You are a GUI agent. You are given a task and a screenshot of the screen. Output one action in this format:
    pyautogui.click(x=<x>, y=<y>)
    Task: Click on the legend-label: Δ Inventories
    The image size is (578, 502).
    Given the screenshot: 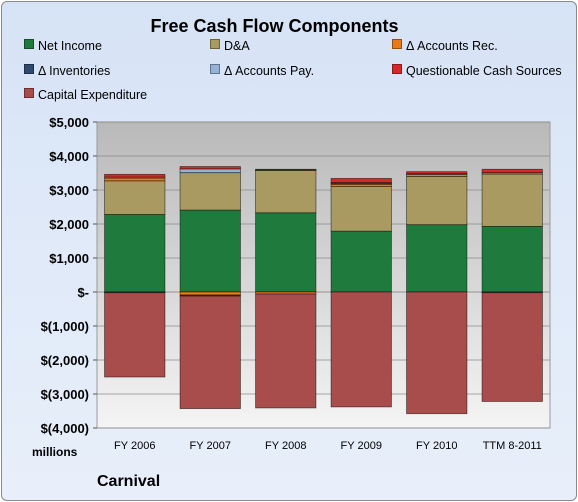 What is the action you would take?
    pyautogui.click(x=74, y=71)
    